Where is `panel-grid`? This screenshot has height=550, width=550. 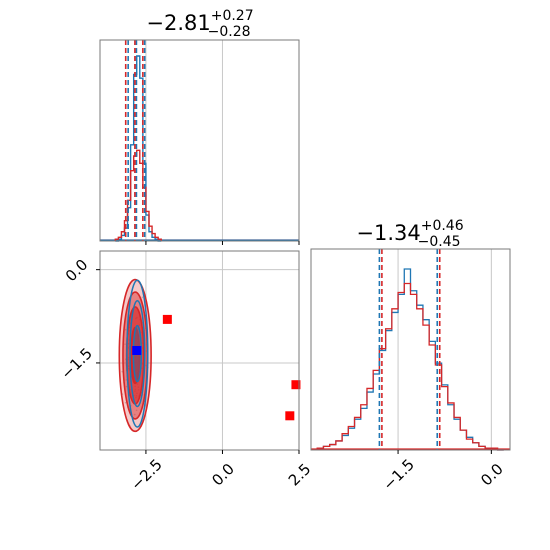
panel-grid is located at coordinates (444, 349).